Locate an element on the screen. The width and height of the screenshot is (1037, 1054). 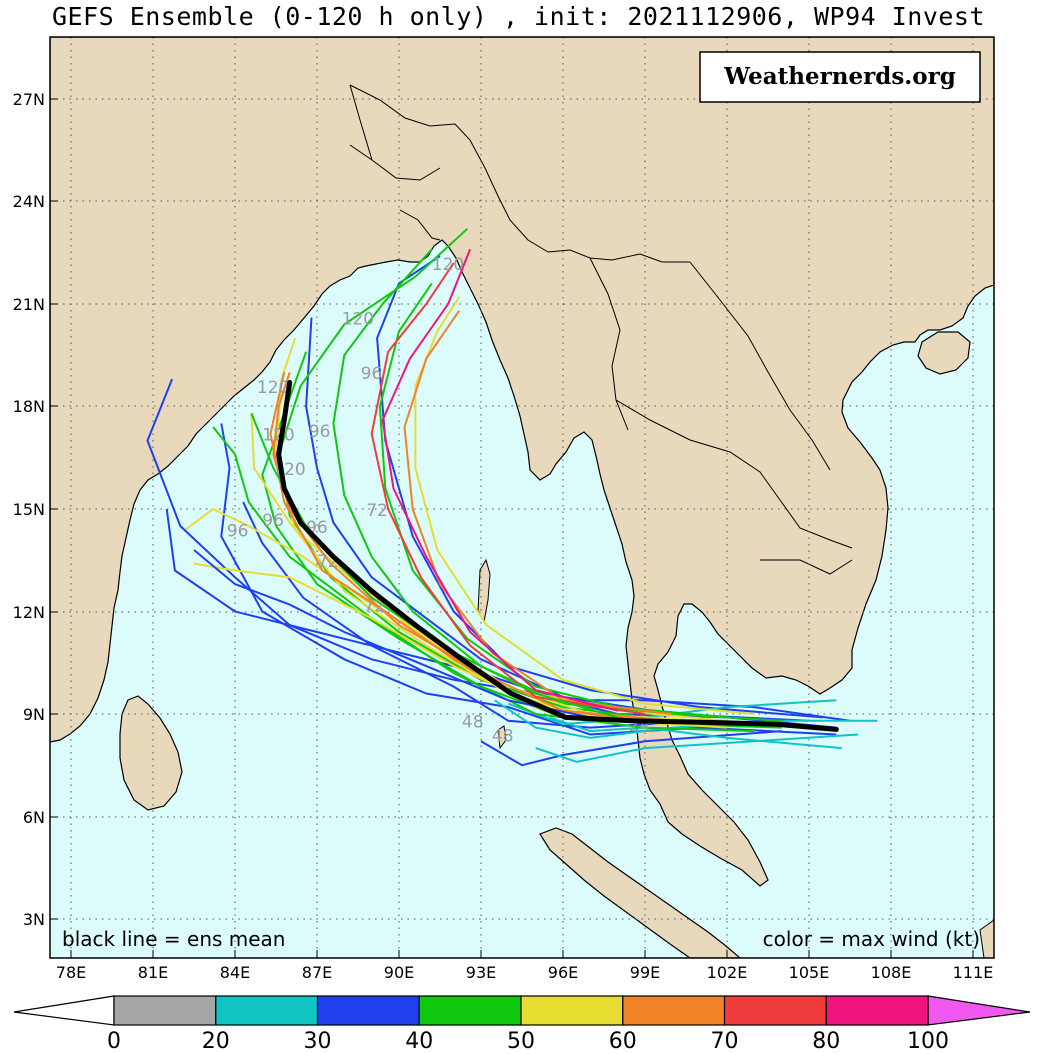
lat-label: 15N is located at coordinates (29, 509).